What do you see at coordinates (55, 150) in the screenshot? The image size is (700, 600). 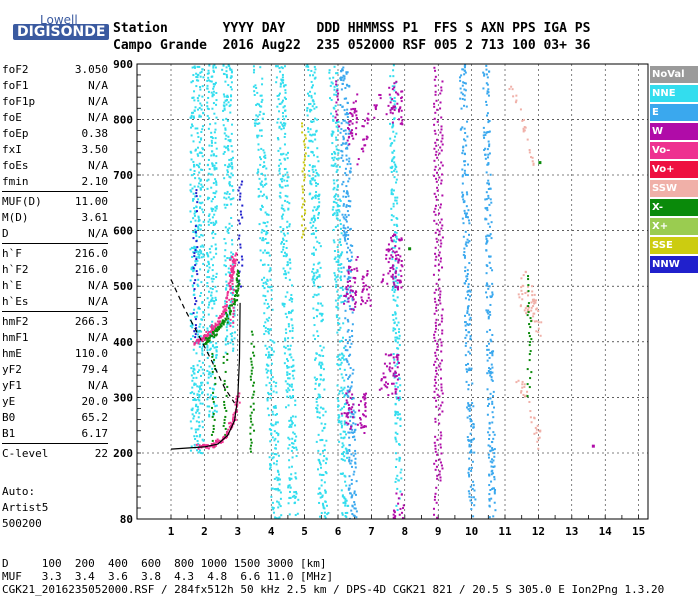 I see `param-row: fxI 3.50` at bounding box center [55, 150].